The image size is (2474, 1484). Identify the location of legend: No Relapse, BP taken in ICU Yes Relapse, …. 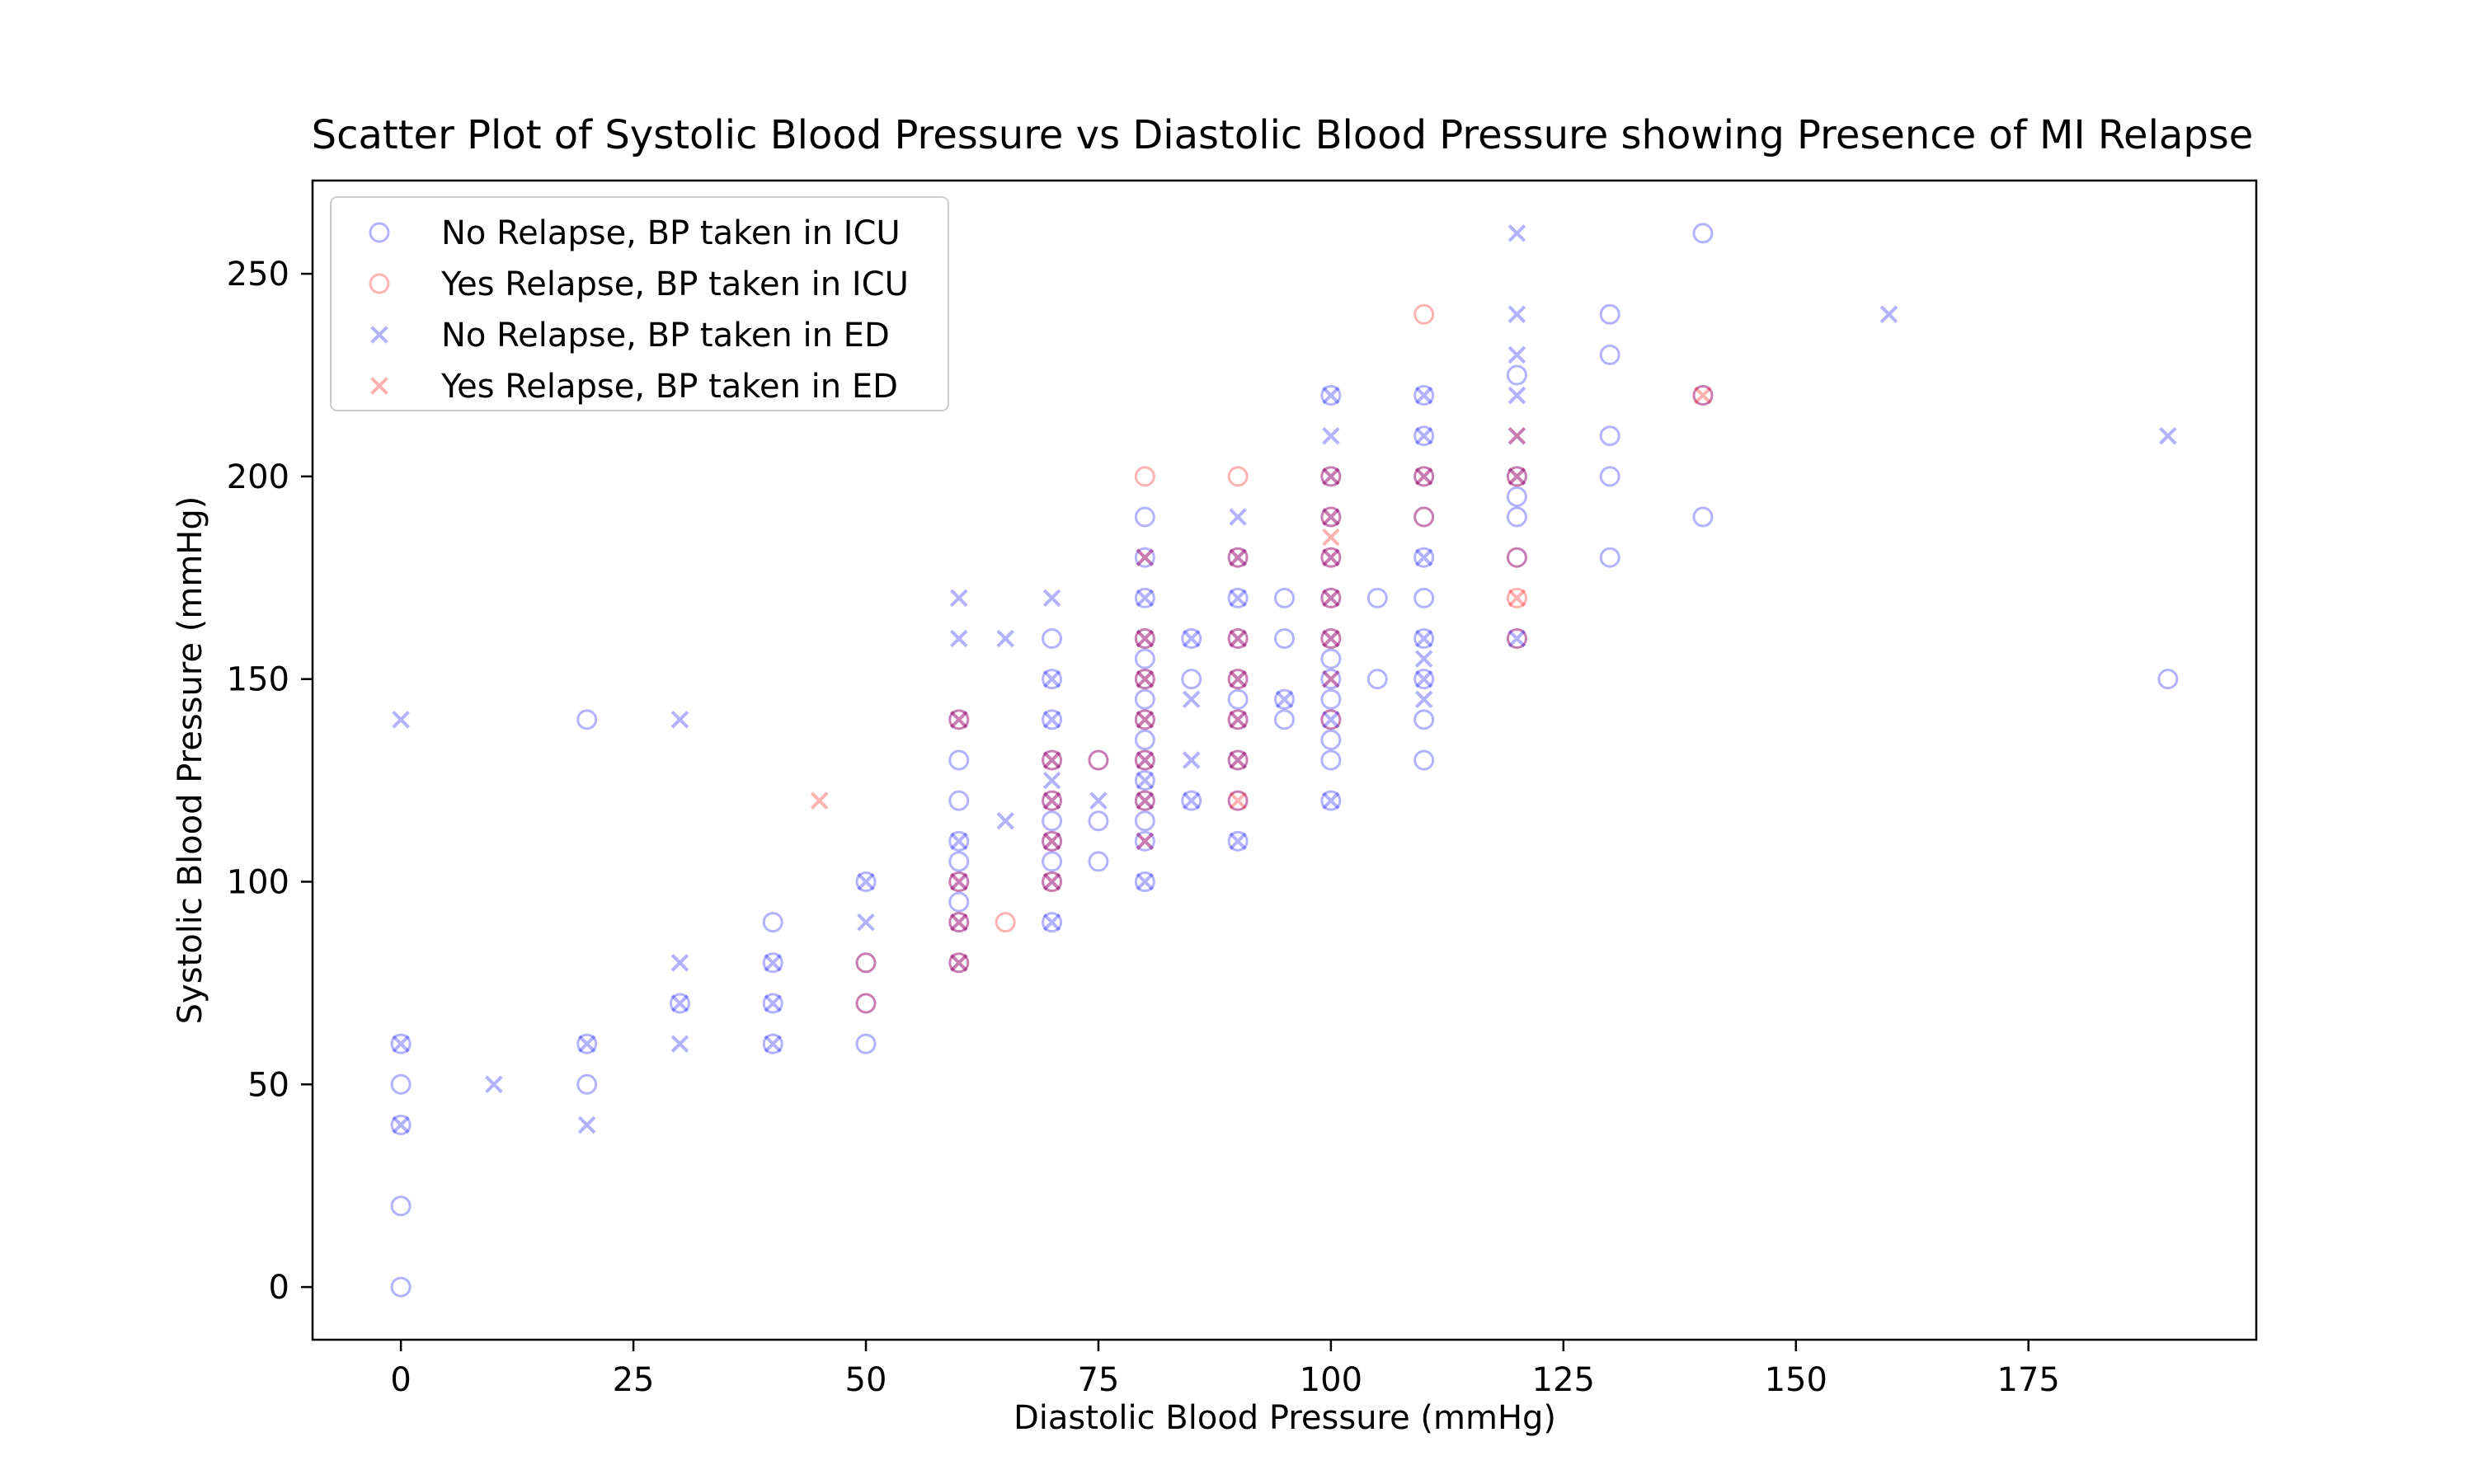
(639, 303).